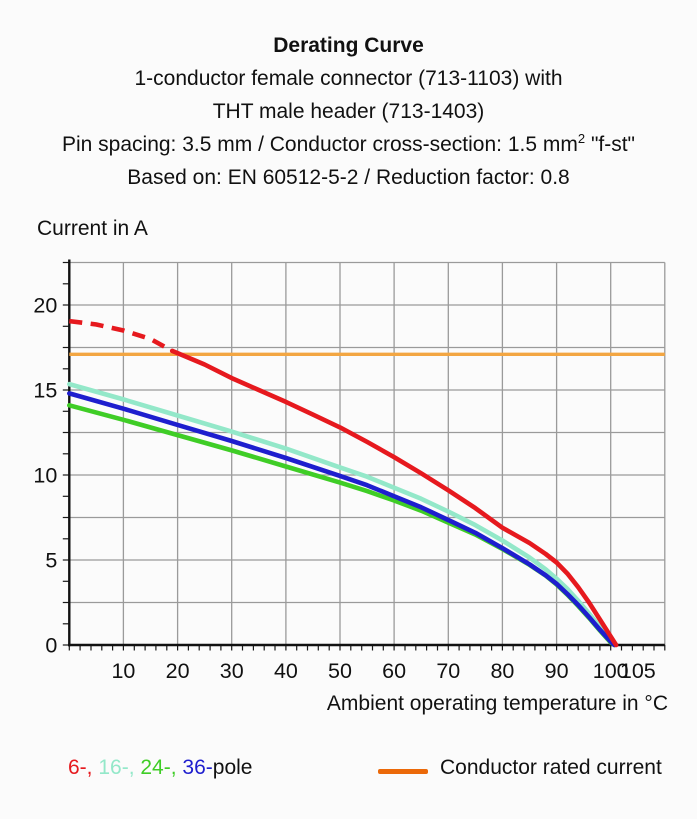 This screenshot has height=819, width=697. I want to click on spec-superscript: 2, so click(581, 138).